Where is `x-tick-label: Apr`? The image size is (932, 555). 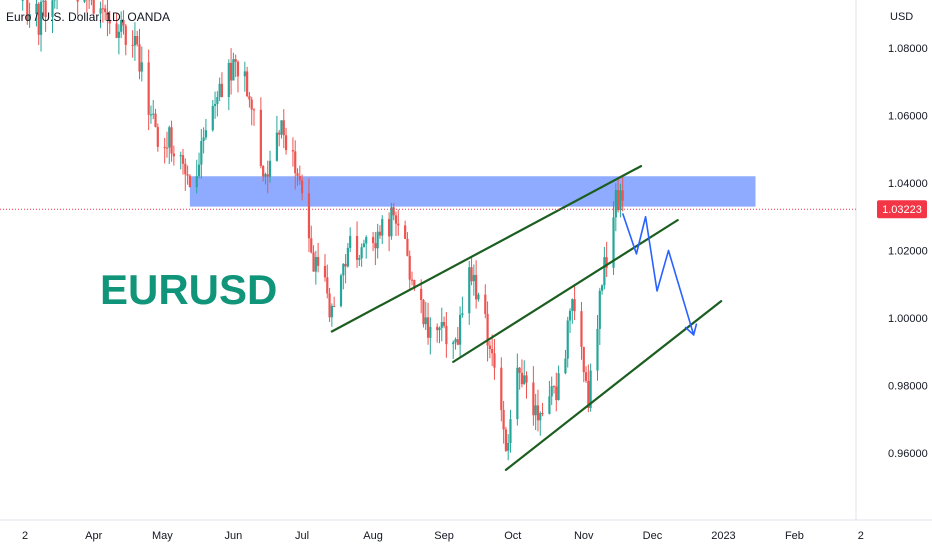
x-tick-label: Apr is located at coordinates (93, 536).